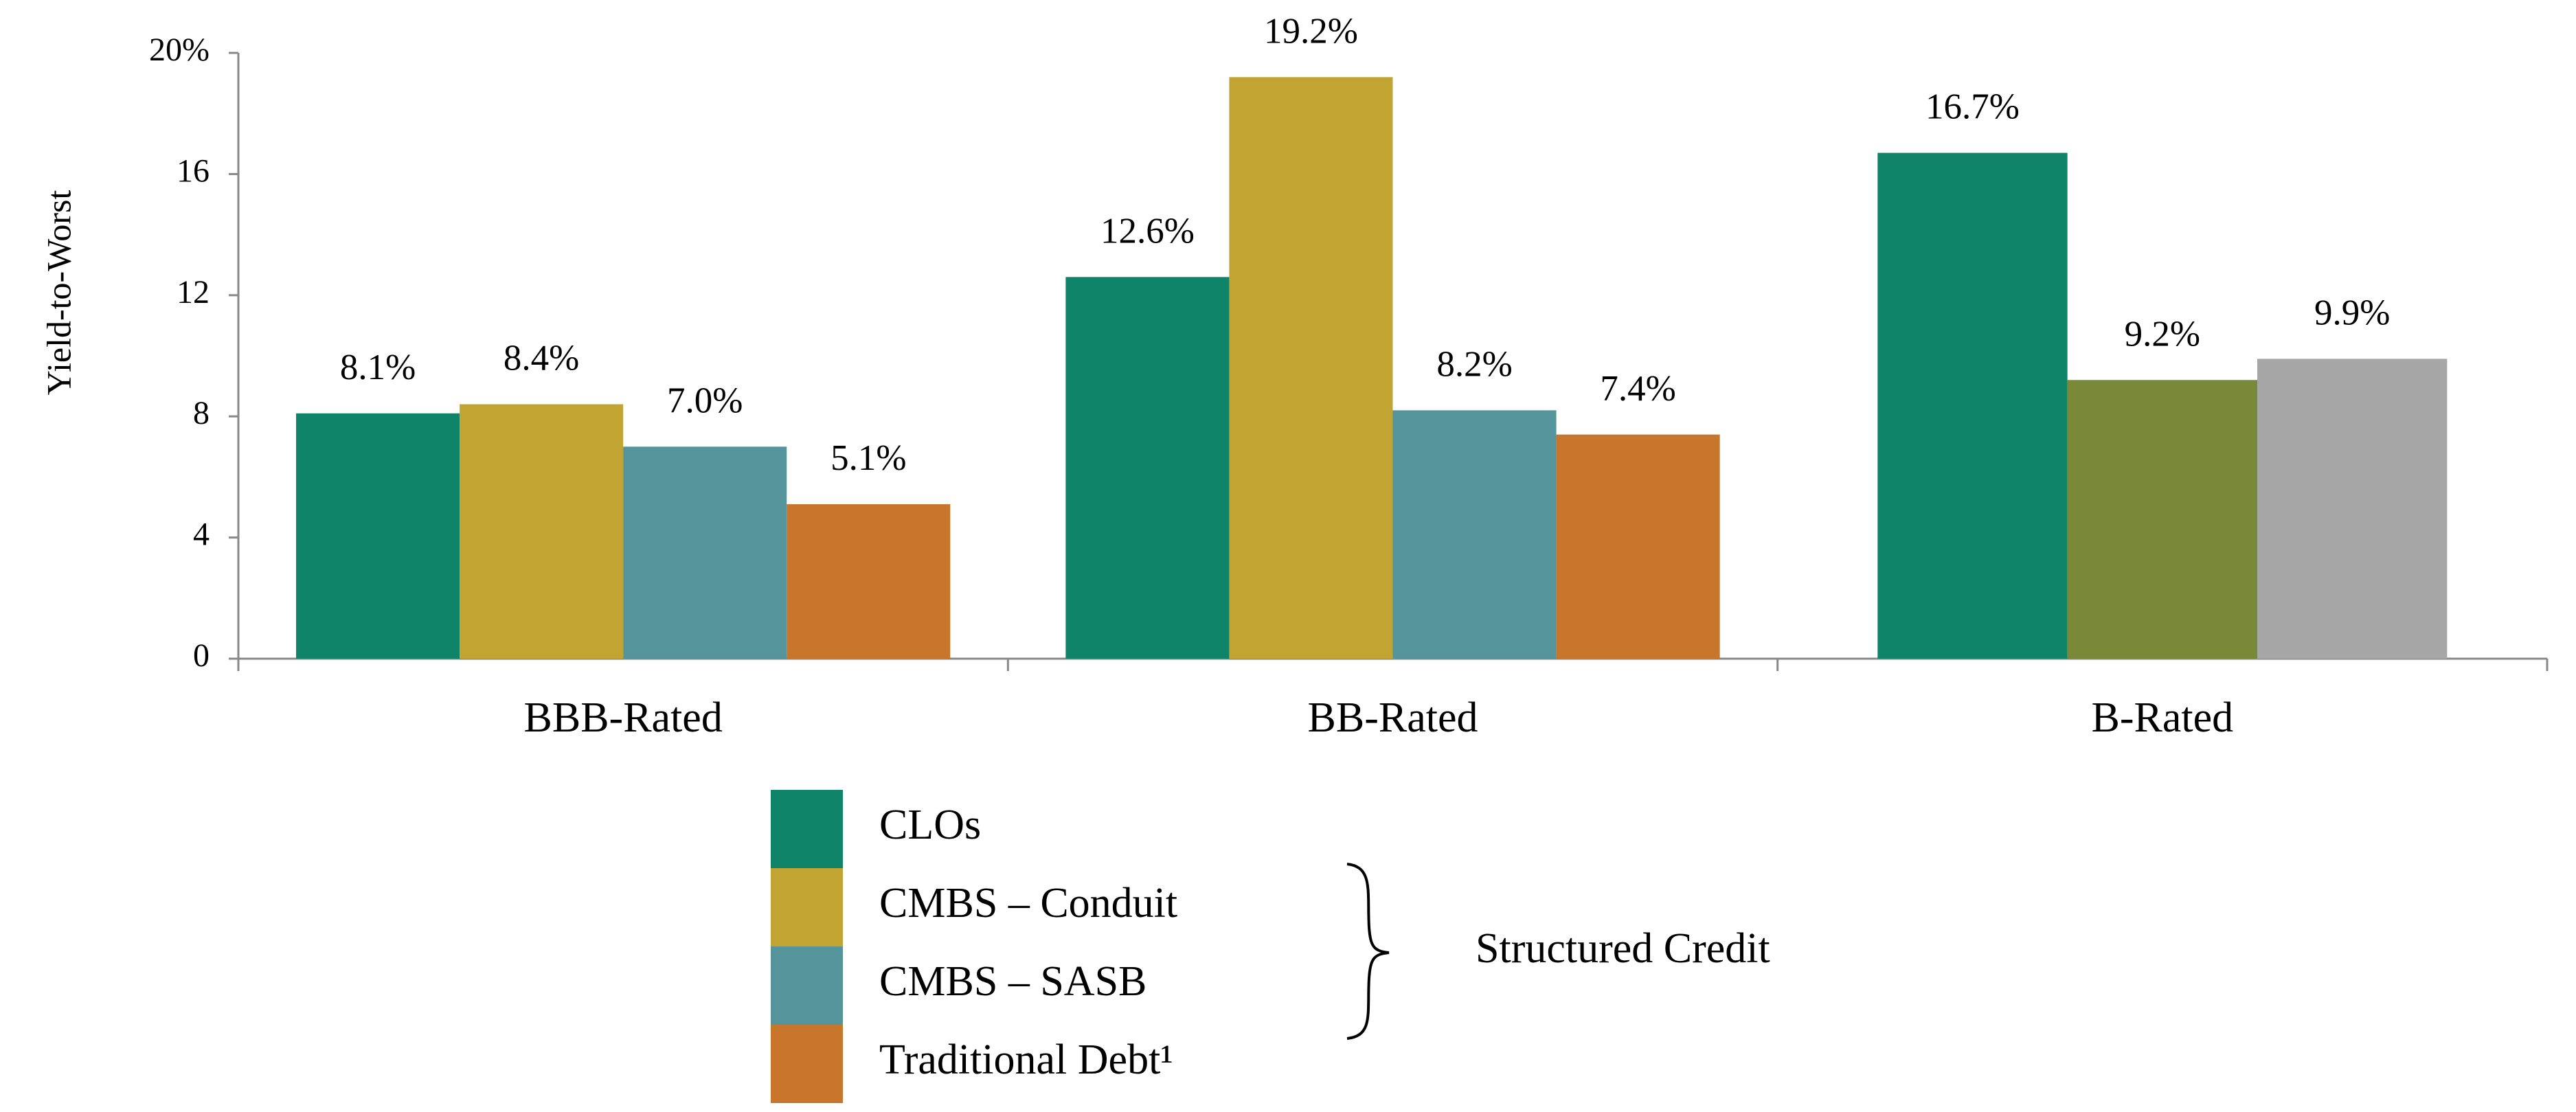 The height and width of the screenshot is (1112, 2576). I want to click on y-axis-label: Yield-to-Worst, so click(58, 293).